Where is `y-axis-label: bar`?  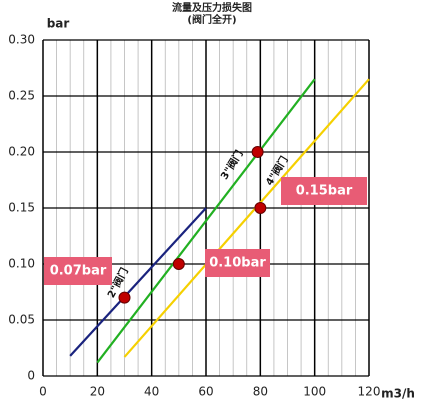
y-axis-label: bar is located at coordinates (58, 24).